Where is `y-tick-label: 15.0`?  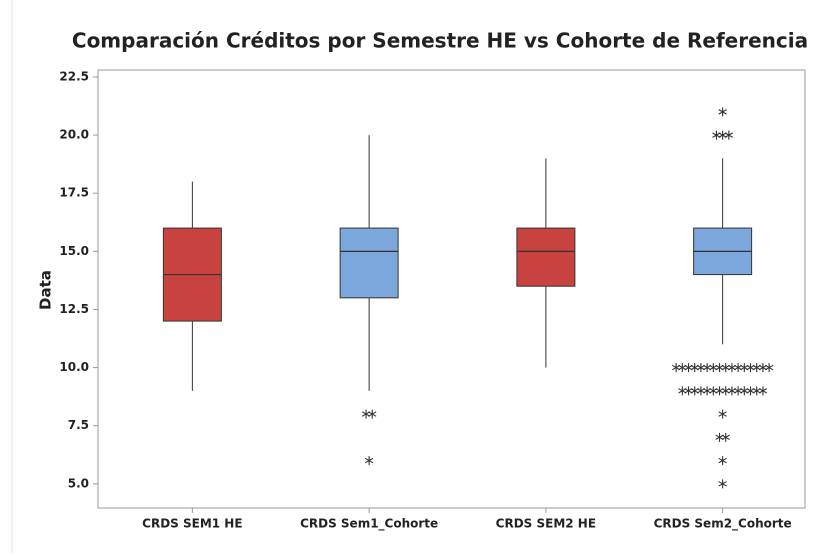 y-tick-label: 15.0 is located at coordinates (74, 251).